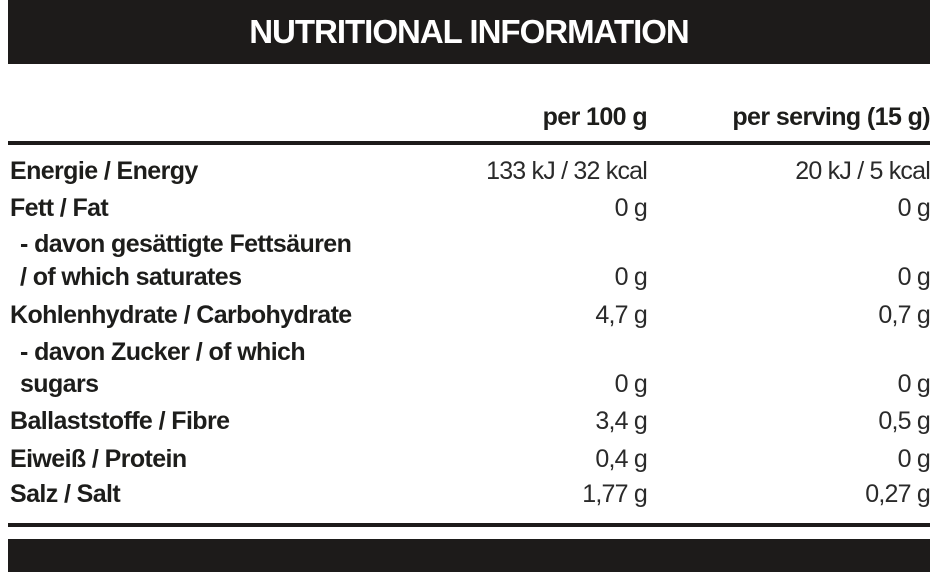  Describe the element at coordinates (98, 459) in the screenshot. I see `row-label: Eiweiß / Protein` at that location.